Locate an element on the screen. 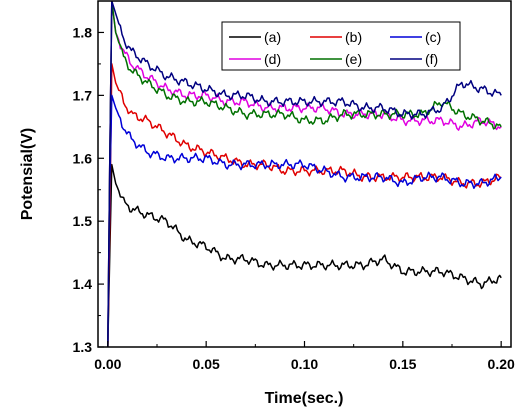 Image resolution: width=524 pixels, height=417 pixels. x-tick-label: 0.10 is located at coordinates (304, 364).